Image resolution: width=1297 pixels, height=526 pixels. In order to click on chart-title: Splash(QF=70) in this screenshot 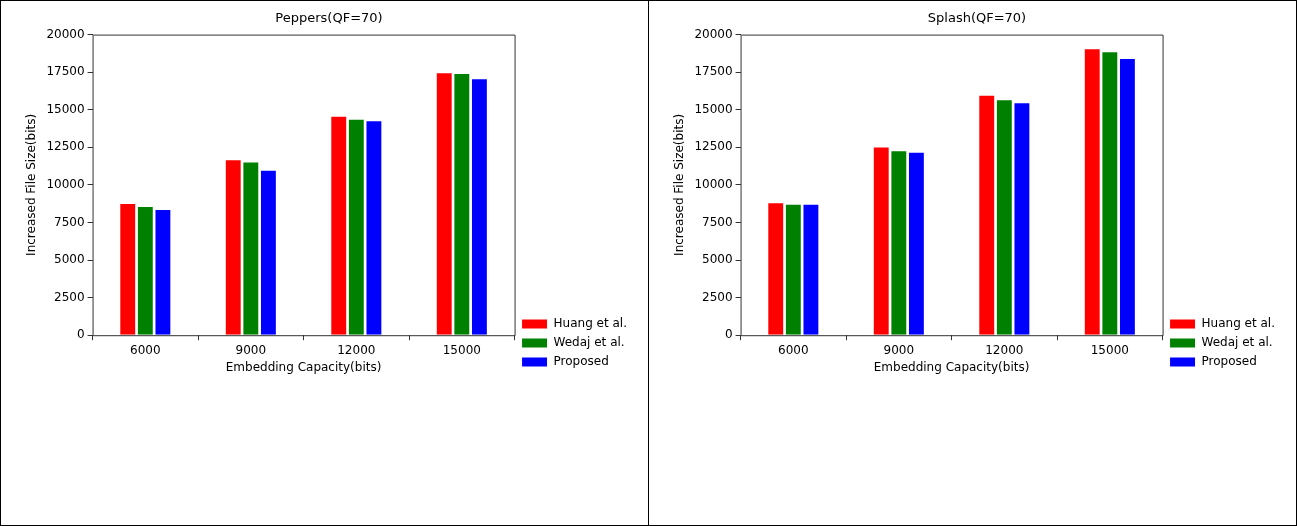, I will do `click(977, 18)`.